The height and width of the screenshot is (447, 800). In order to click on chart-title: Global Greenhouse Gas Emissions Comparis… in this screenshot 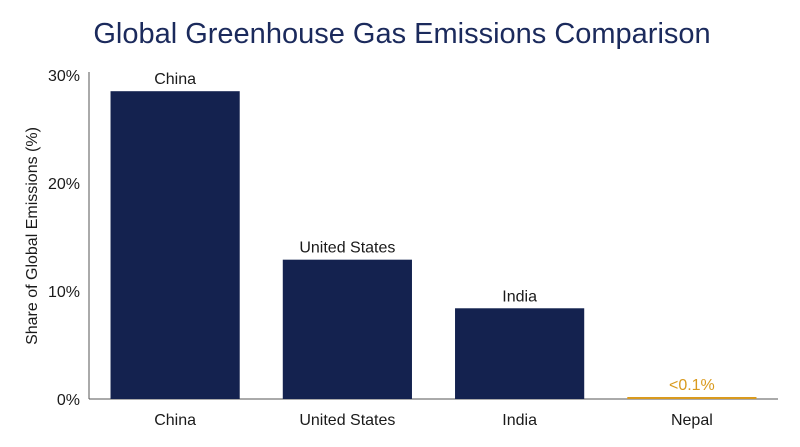, I will do `click(401, 34)`.